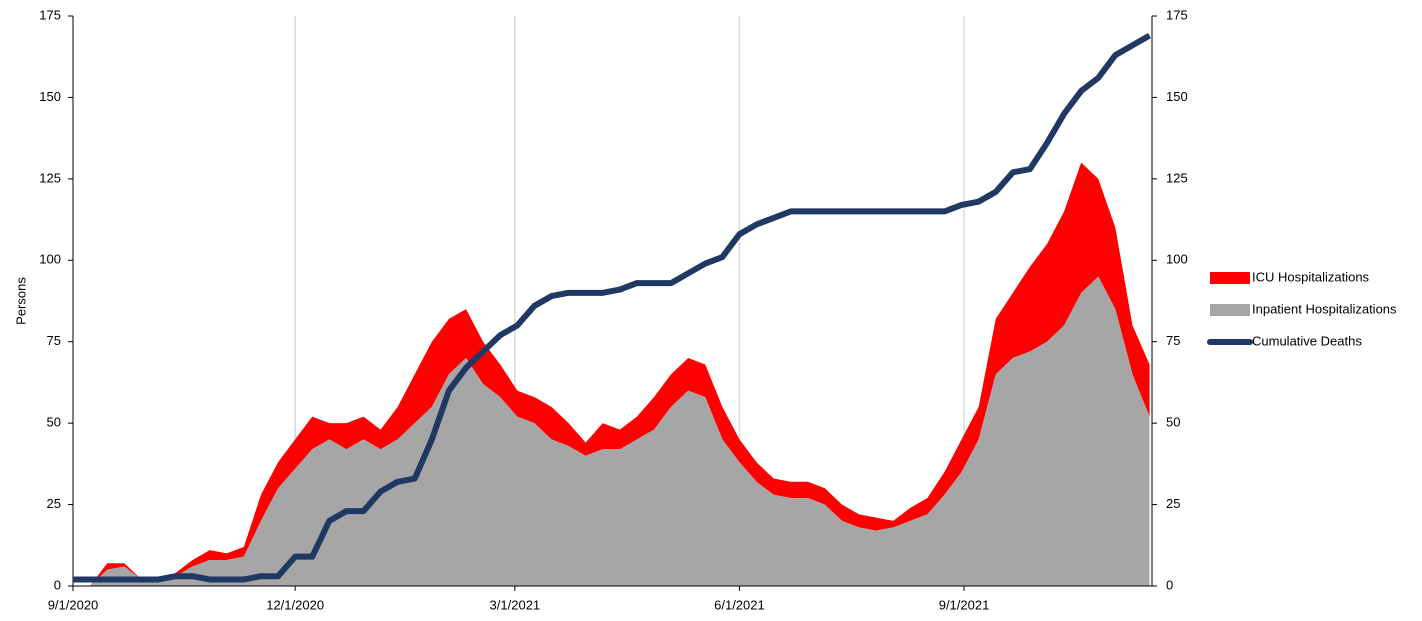 This screenshot has width=1422, height=621. What do you see at coordinates (964, 604) in the screenshot?
I see `x-tick-label: 9/1/2021` at bounding box center [964, 604].